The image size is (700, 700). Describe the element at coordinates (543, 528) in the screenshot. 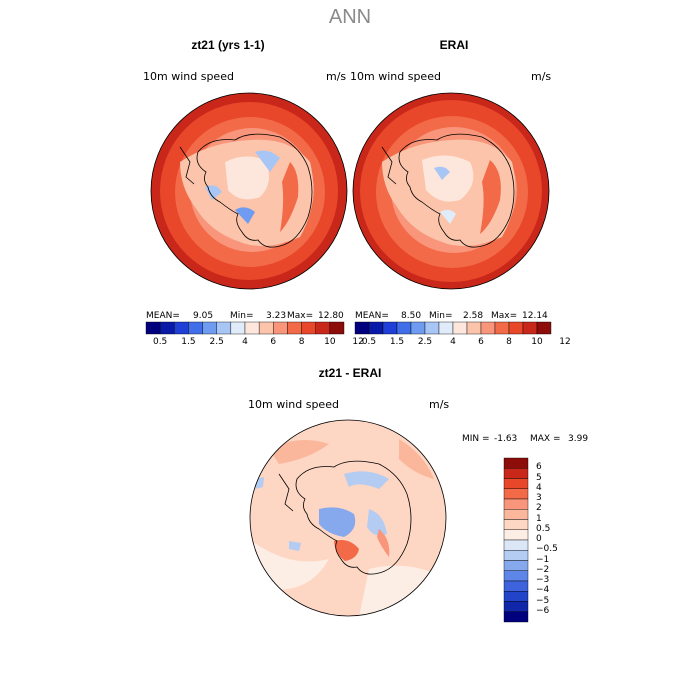

I see `diff-colorbar-tick-label: 0.5` at that location.